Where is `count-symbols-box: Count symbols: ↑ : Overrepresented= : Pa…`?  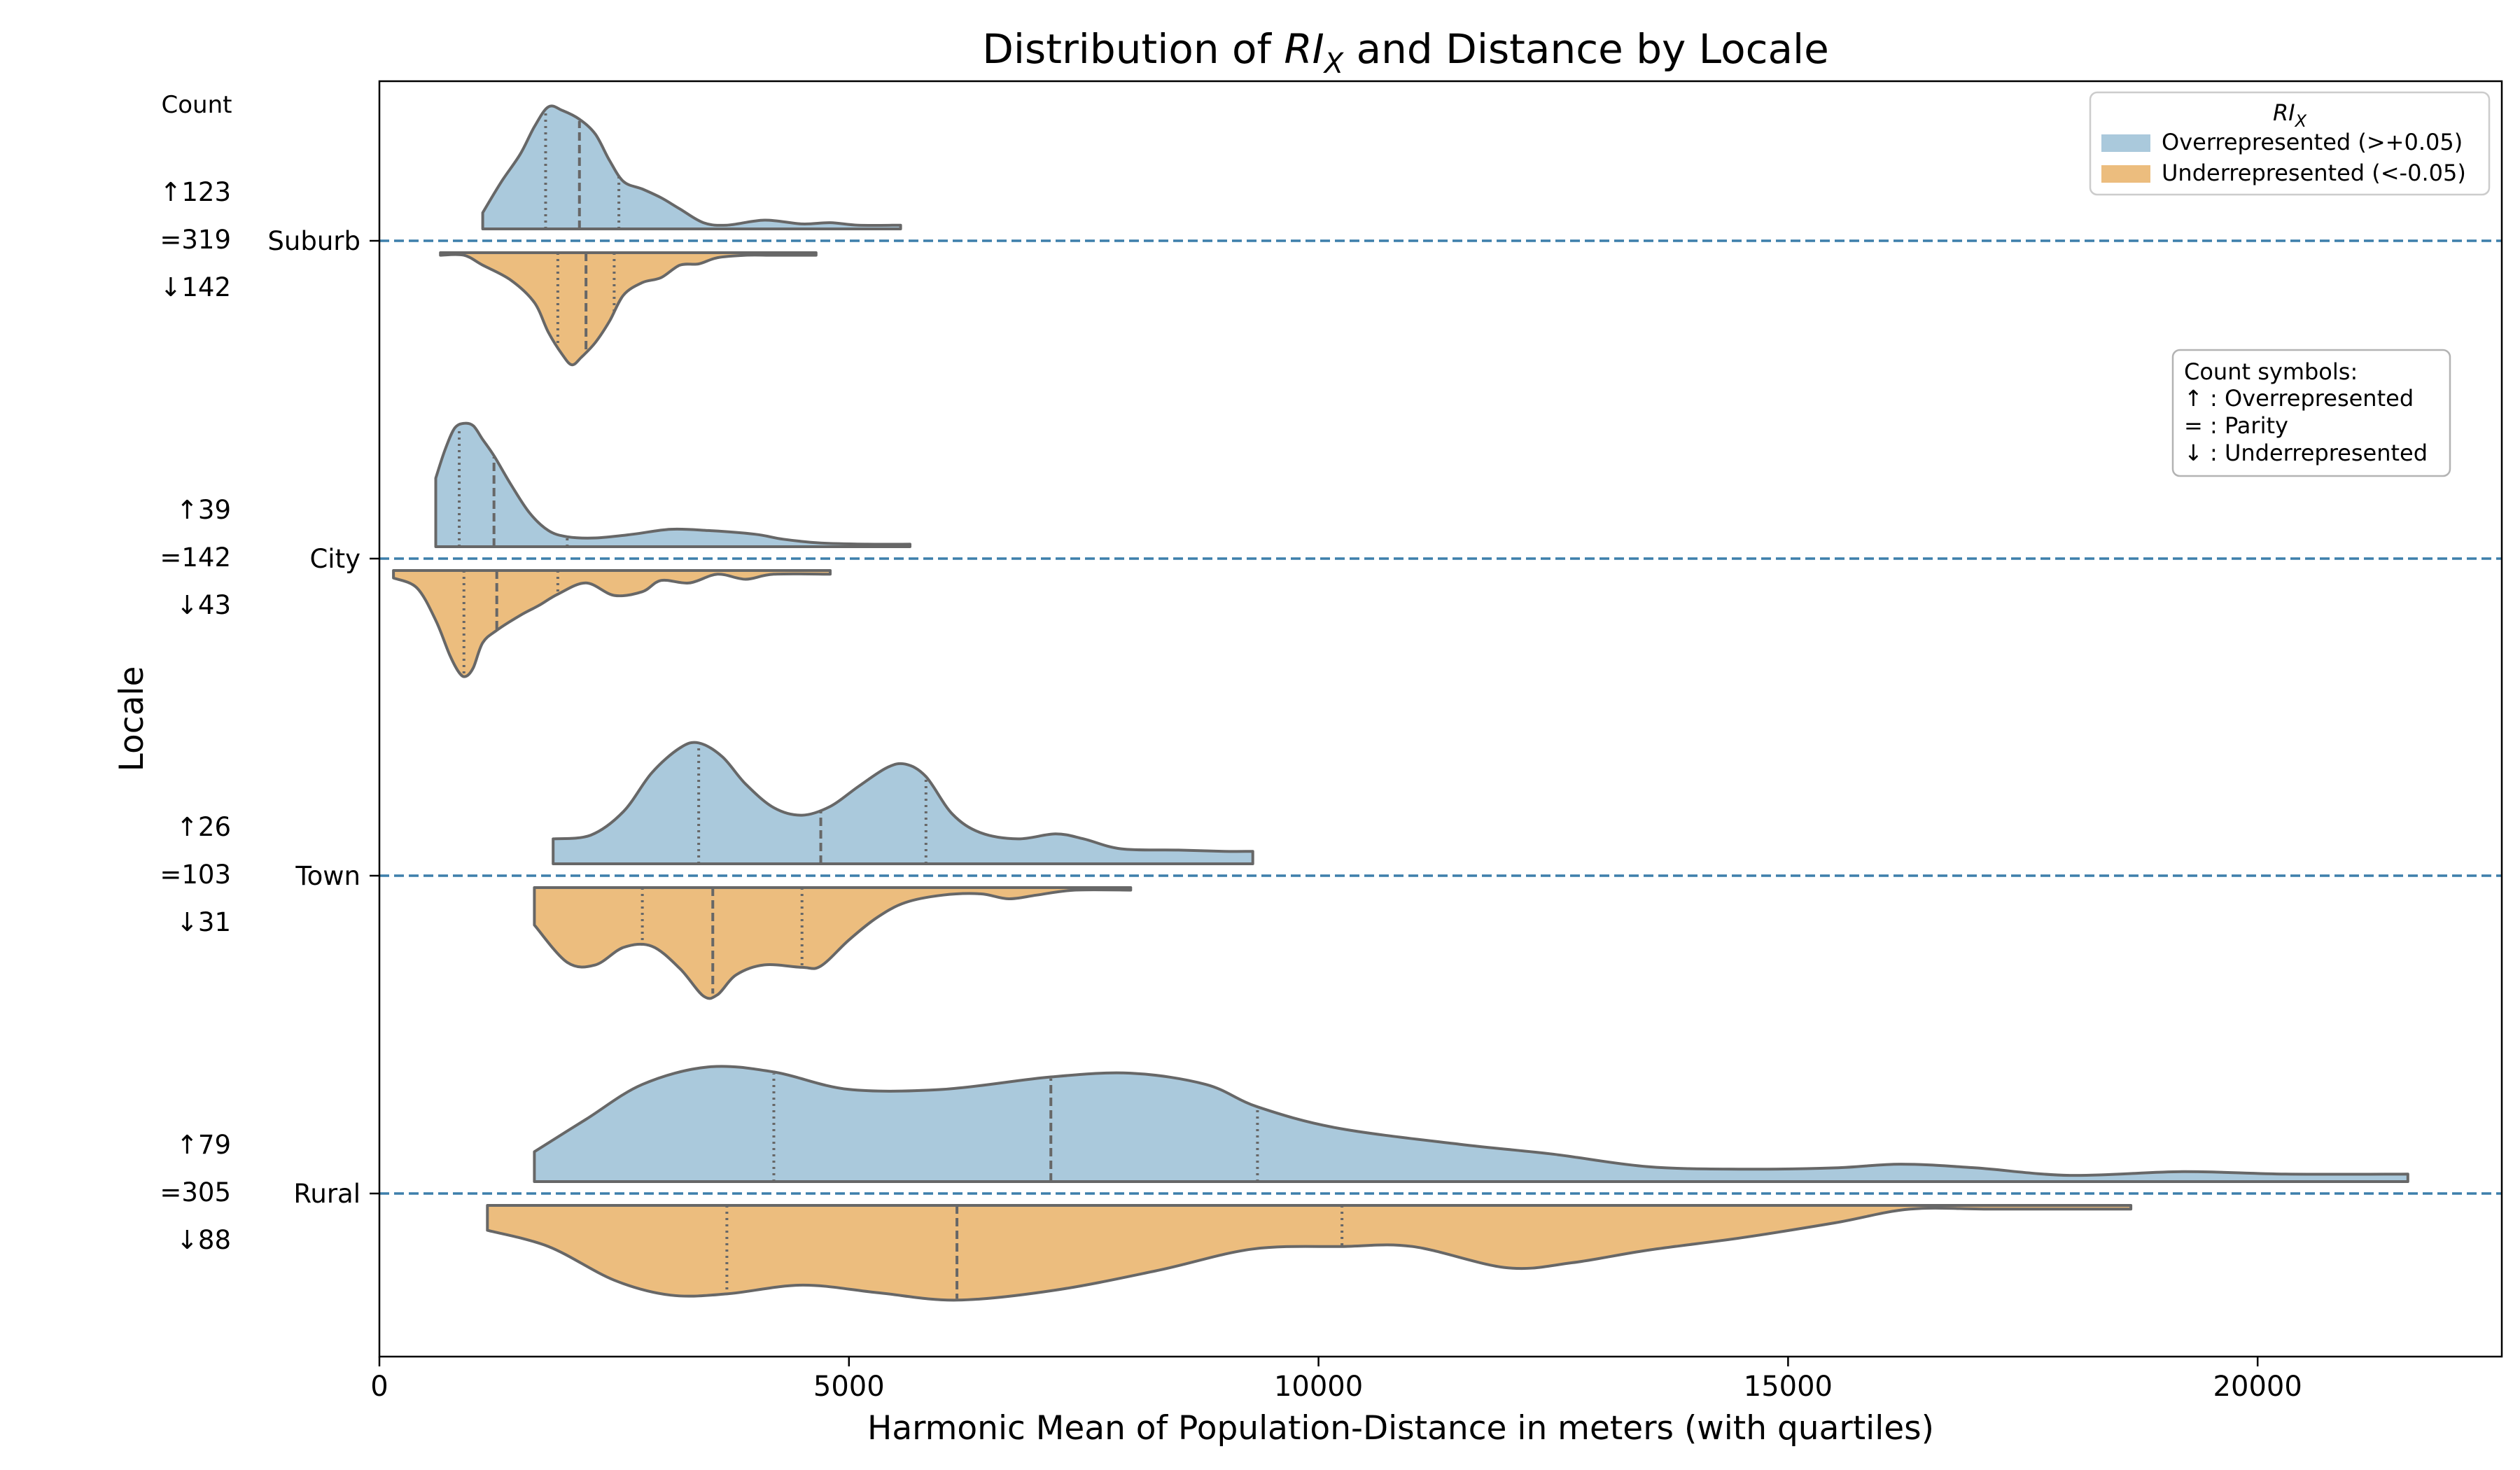 count-symbols-box: Count symbols: ↑ : Overrepresented= : Pa… is located at coordinates (2311, 413).